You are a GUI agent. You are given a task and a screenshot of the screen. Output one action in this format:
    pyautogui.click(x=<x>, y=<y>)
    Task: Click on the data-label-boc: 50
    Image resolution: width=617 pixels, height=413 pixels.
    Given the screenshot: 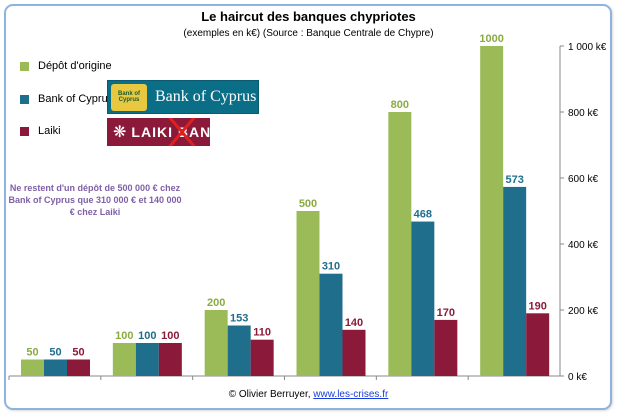 What is the action you would take?
    pyautogui.click(x=55, y=353)
    